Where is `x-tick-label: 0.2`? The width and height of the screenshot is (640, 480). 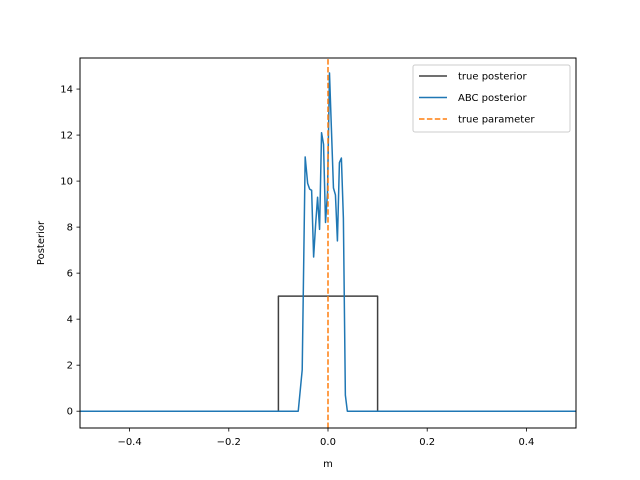
x-tick-label: 0.2 is located at coordinates (427, 442).